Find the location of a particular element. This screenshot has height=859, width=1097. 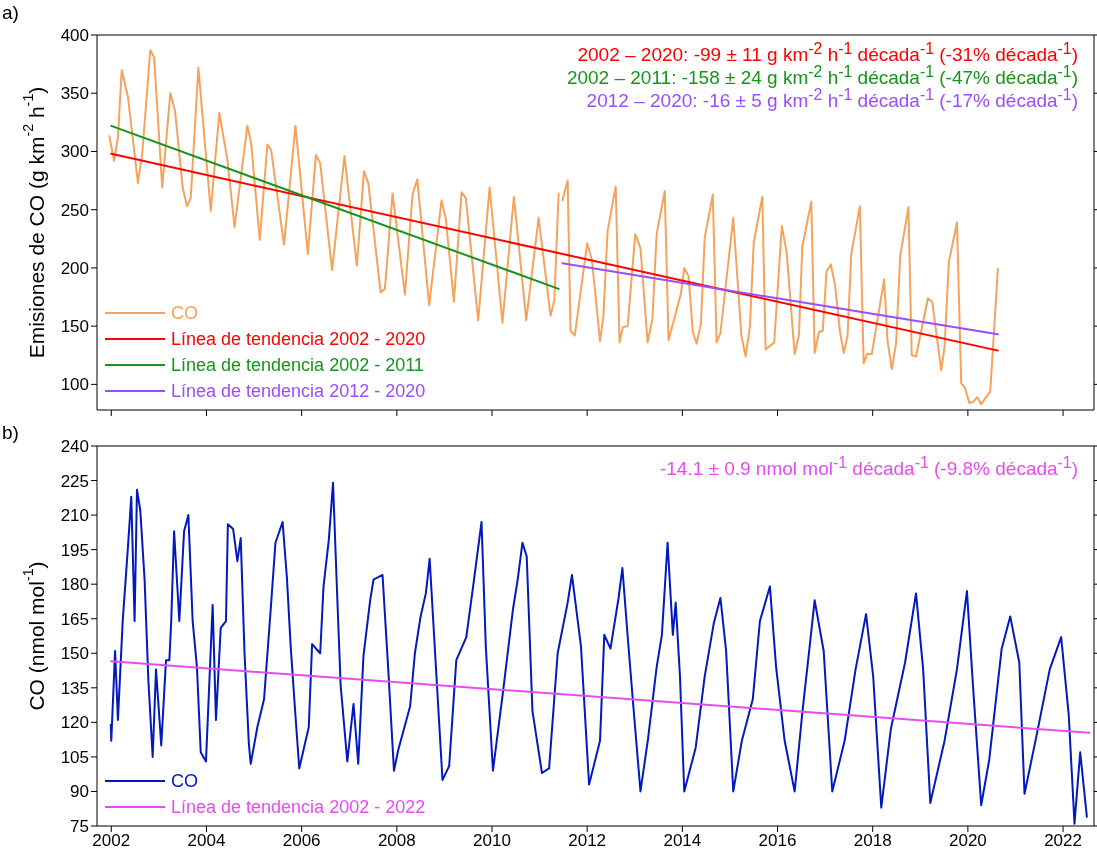

y-tick-label: 400 is located at coordinates (74, 36).